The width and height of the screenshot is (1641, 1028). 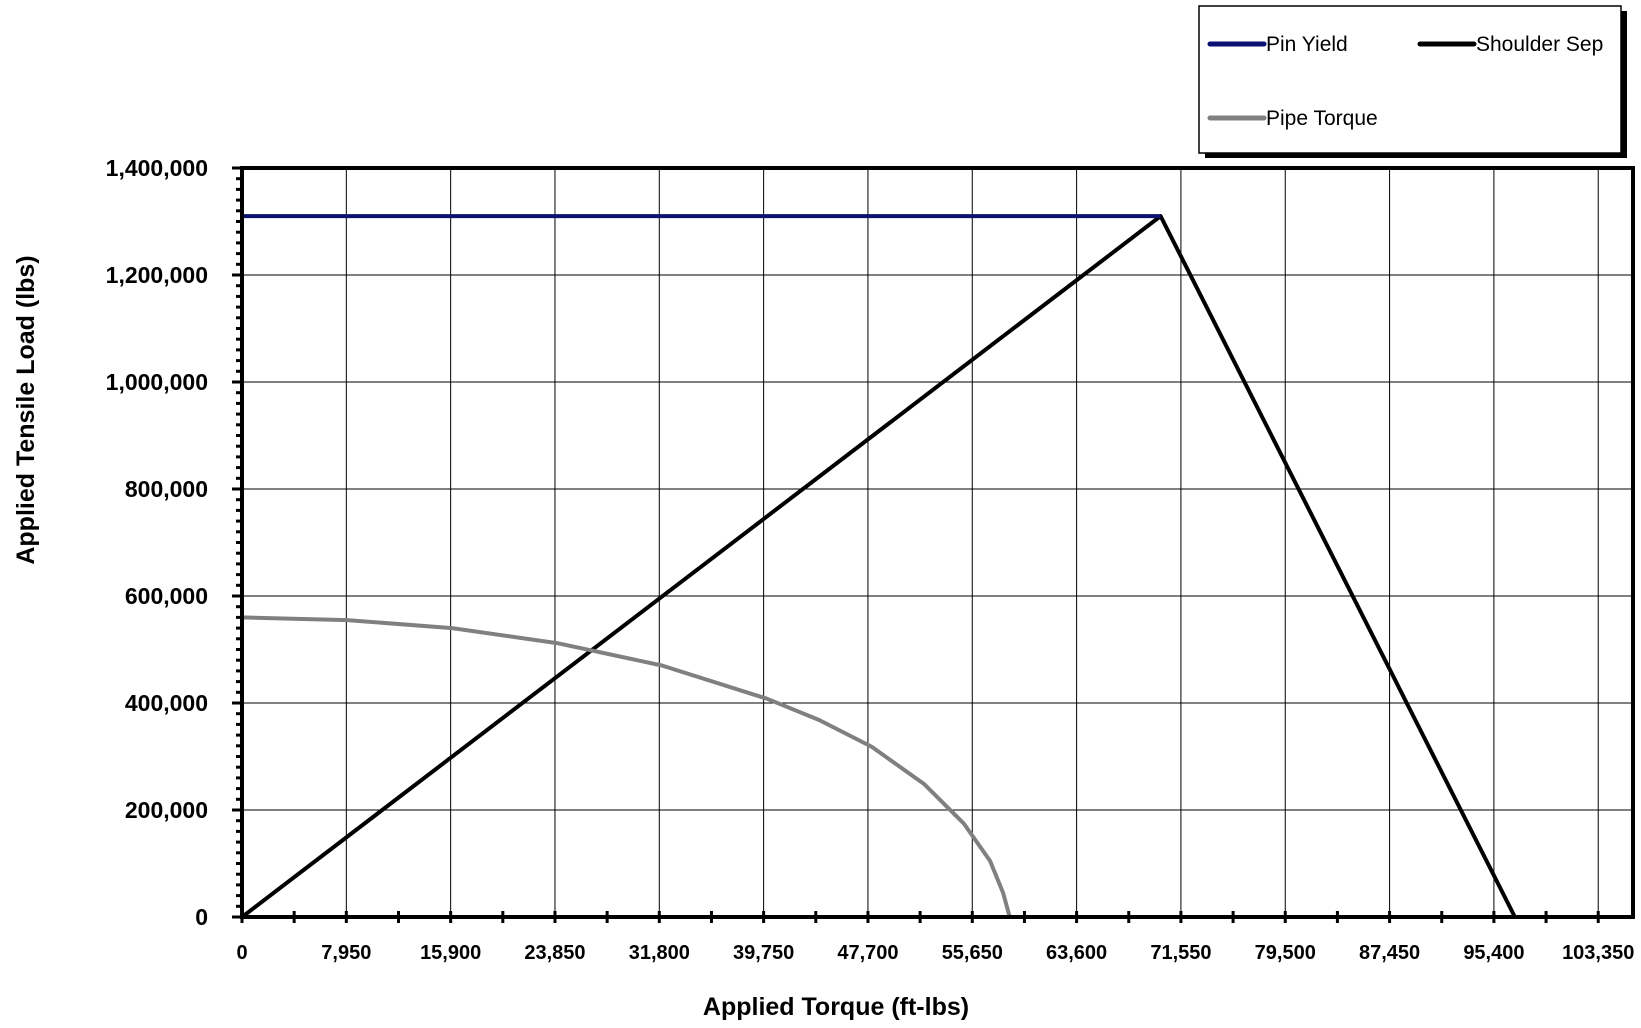 I want to click on x-tick-label: 23,850, so click(x=554, y=953).